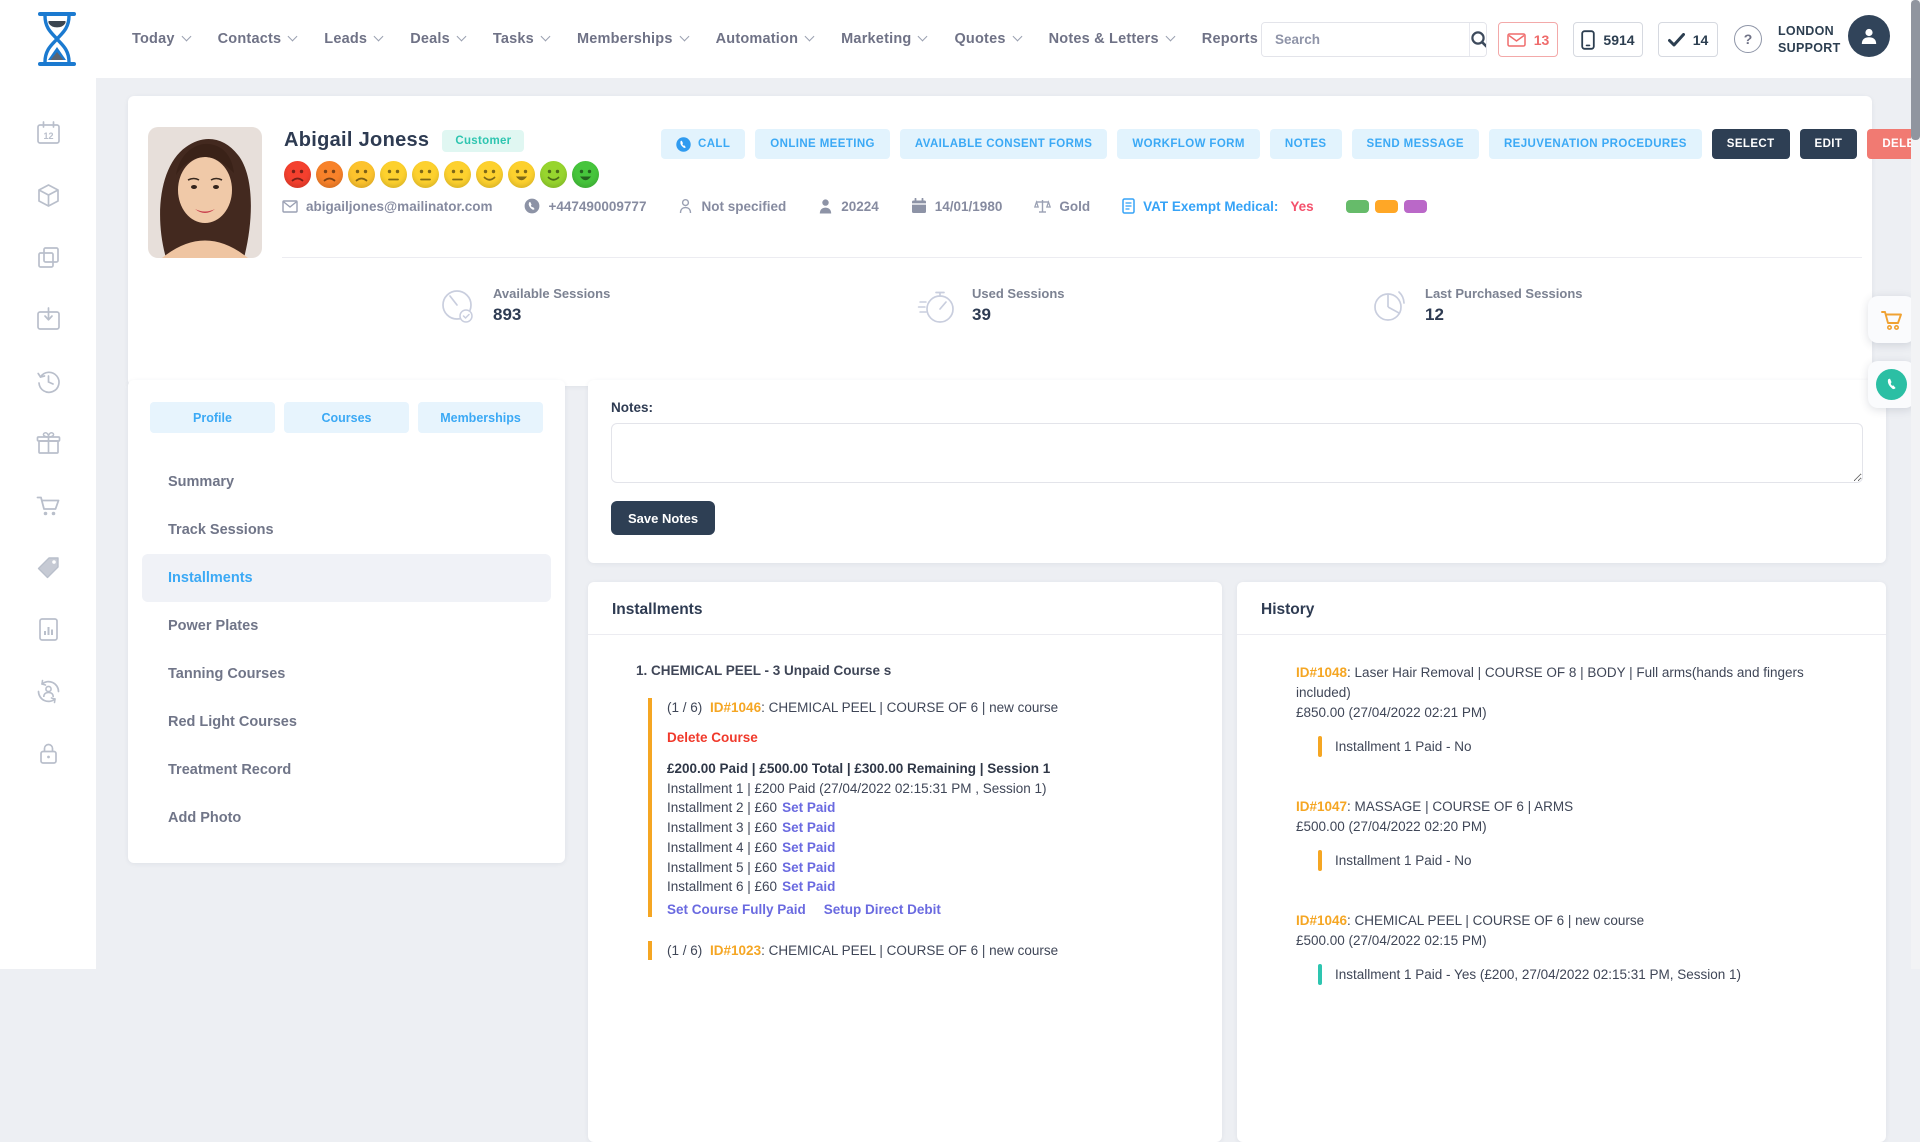 This screenshot has width=1920, height=1142. Describe the element at coordinates (1915, 484) in the screenshot. I see `page-scrollbar` at that location.